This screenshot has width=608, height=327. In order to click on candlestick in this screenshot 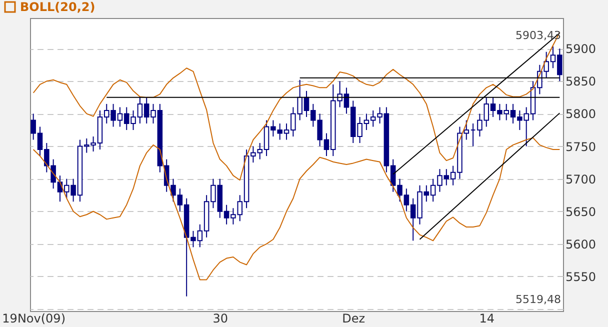, I will do `click(467, 130)`.